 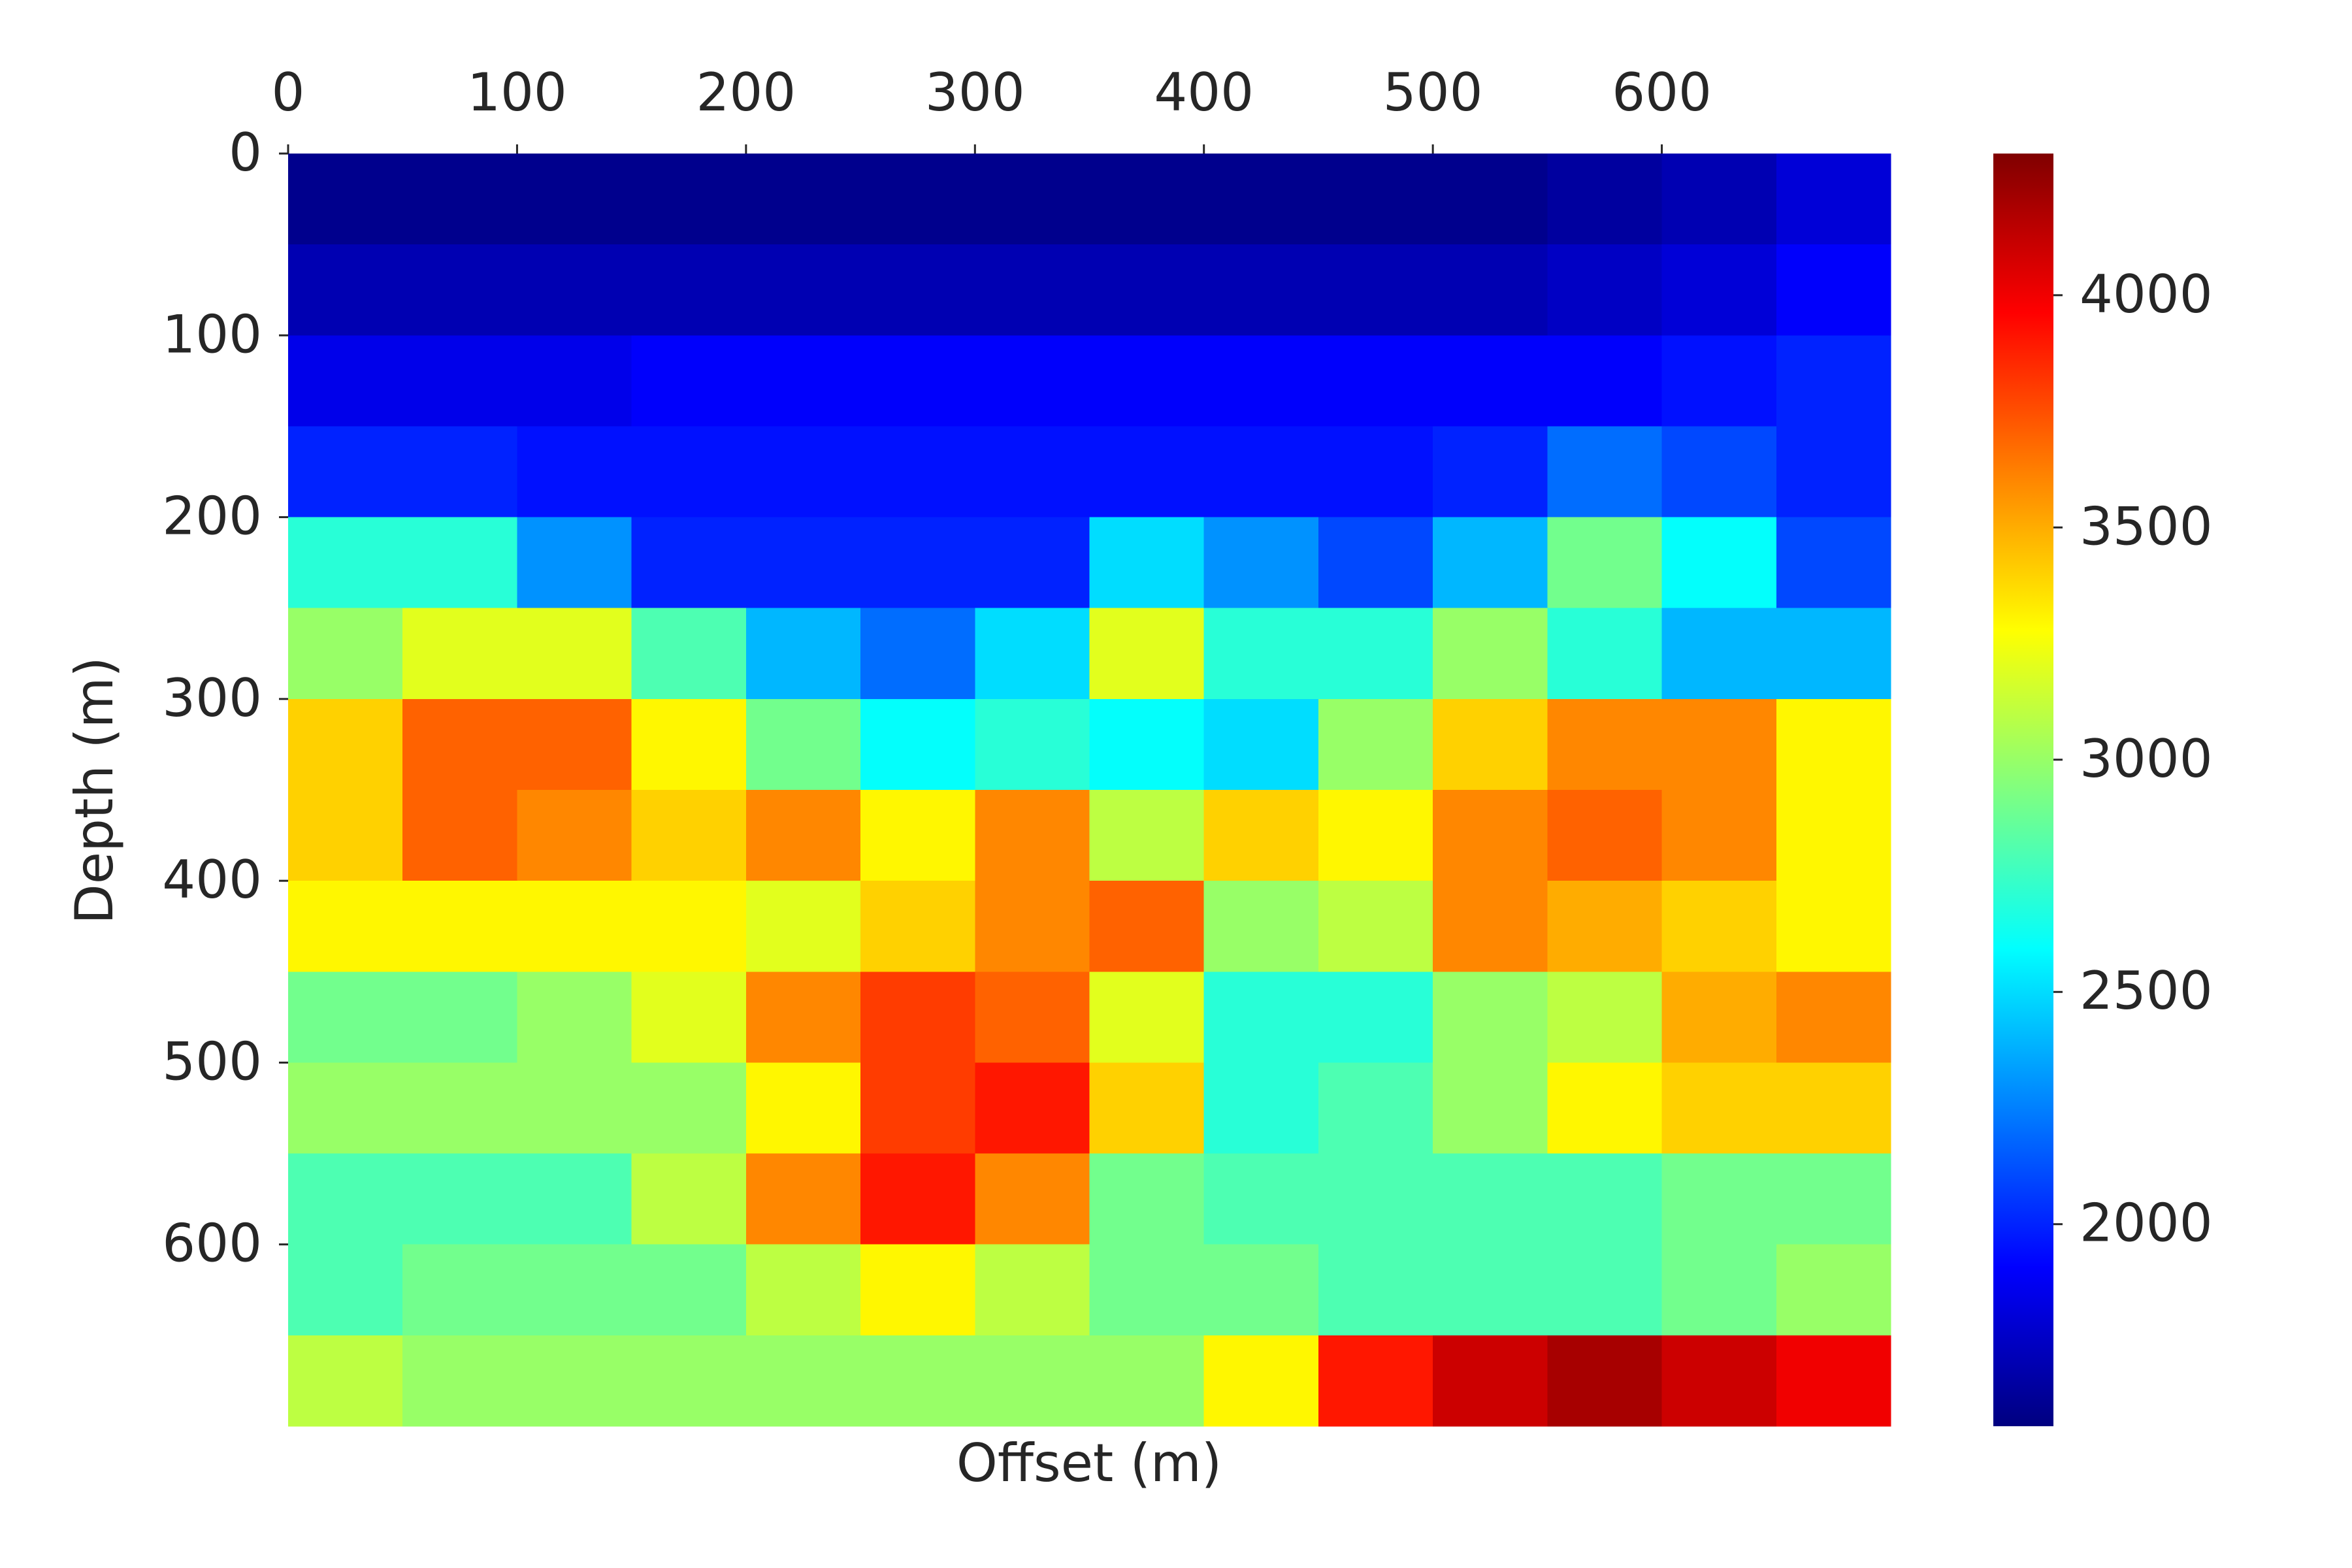 I want to click on x-tick-label: 0, so click(x=288, y=92).